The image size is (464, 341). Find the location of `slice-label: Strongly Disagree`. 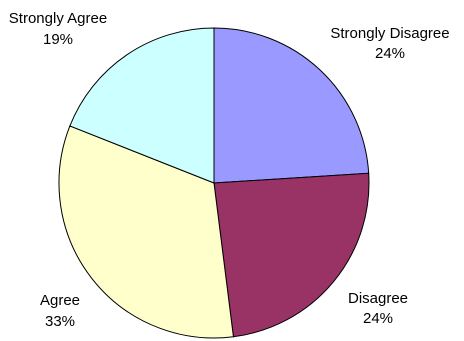

slice-label: Strongly Disagree is located at coordinates (389, 33).